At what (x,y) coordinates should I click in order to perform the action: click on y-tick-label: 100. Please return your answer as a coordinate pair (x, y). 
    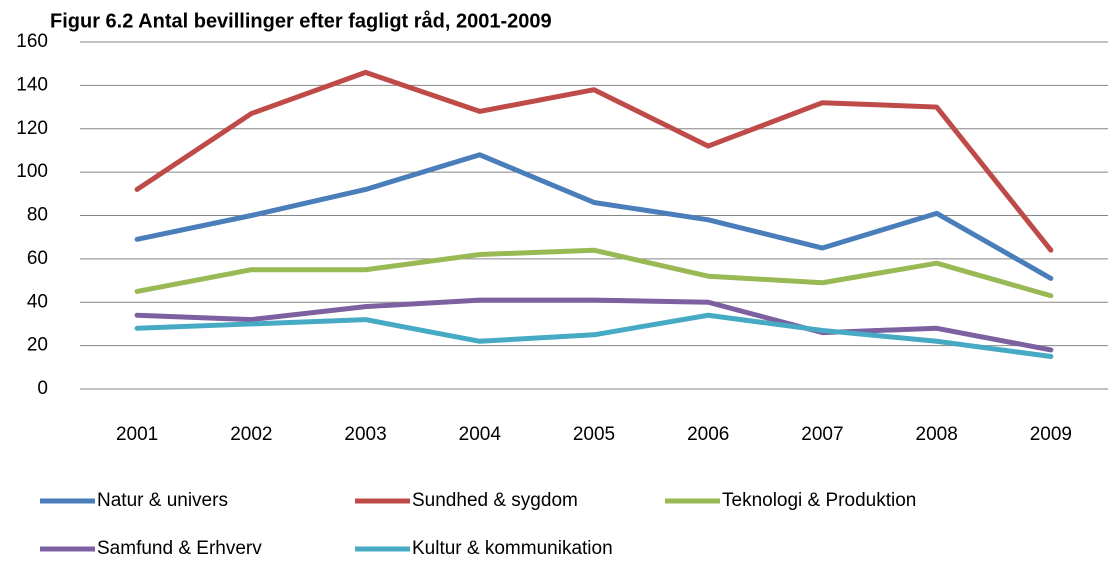
    Looking at the image, I should click on (32, 171).